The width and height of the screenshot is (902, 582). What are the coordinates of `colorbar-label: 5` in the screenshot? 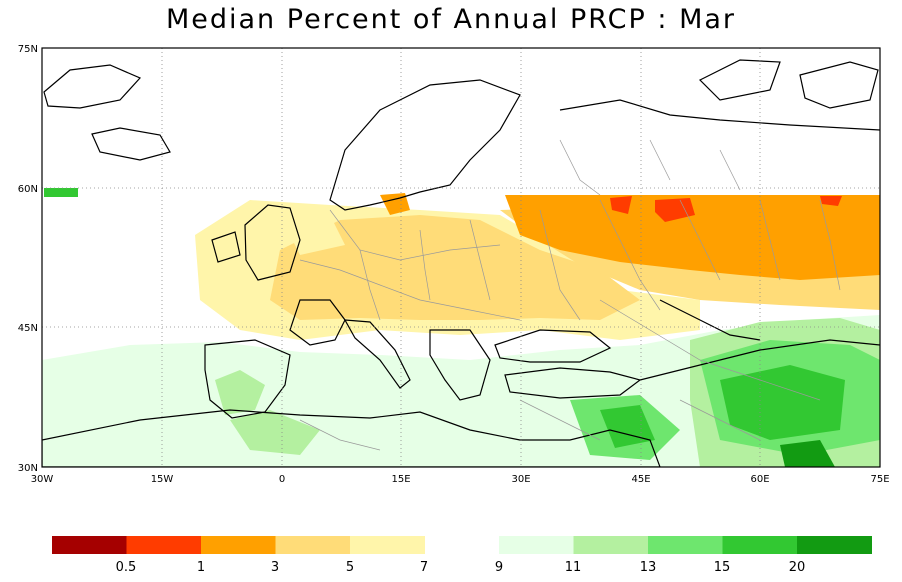 It's located at (350, 567).